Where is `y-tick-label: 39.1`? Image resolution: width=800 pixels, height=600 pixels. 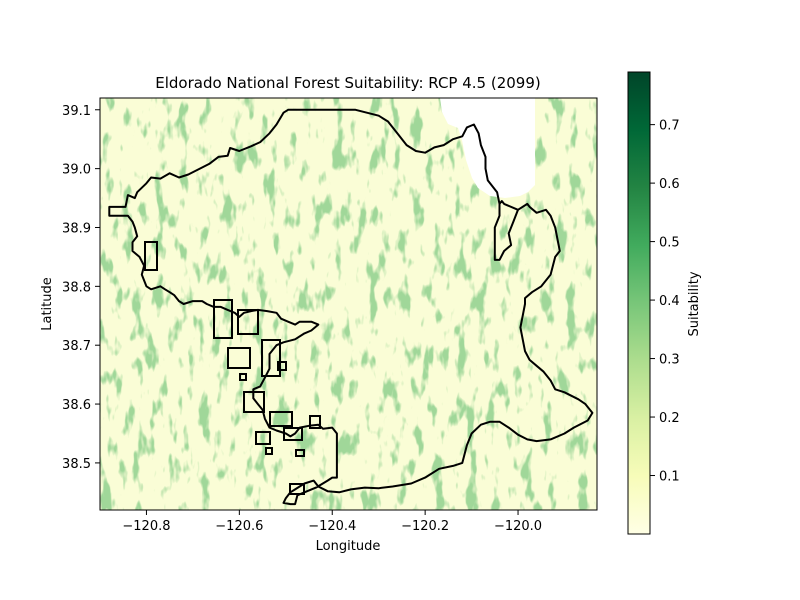
y-tick-label: 39.1 is located at coordinates (76, 111).